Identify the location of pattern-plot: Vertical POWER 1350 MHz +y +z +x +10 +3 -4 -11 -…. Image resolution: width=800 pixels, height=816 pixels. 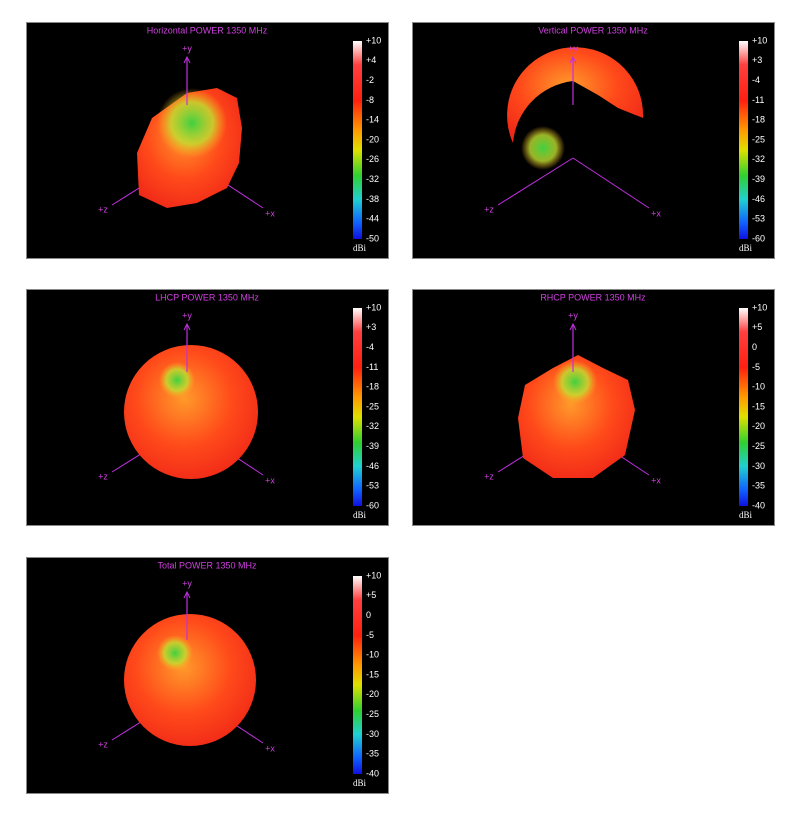
(625, 139).